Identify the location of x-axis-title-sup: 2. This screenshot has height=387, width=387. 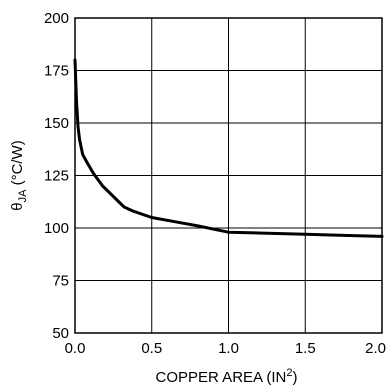
(289, 373).